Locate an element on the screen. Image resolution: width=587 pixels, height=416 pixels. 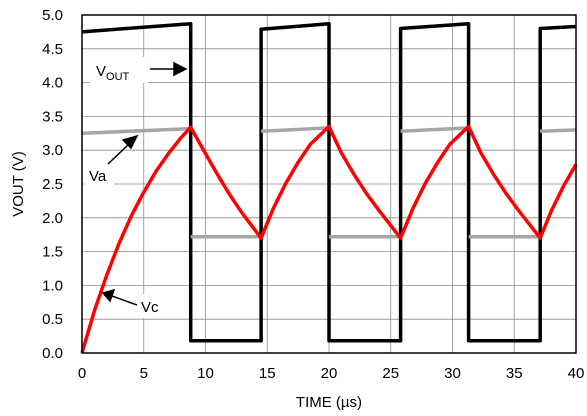
x-tick-label: 30 is located at coordinates (452, 373).